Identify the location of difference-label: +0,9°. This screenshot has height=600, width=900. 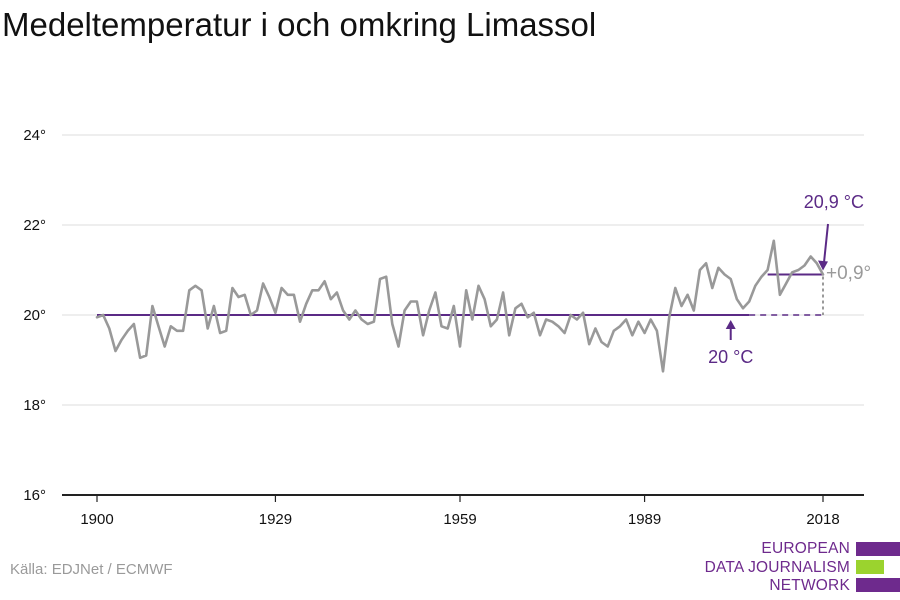
(848, 273).